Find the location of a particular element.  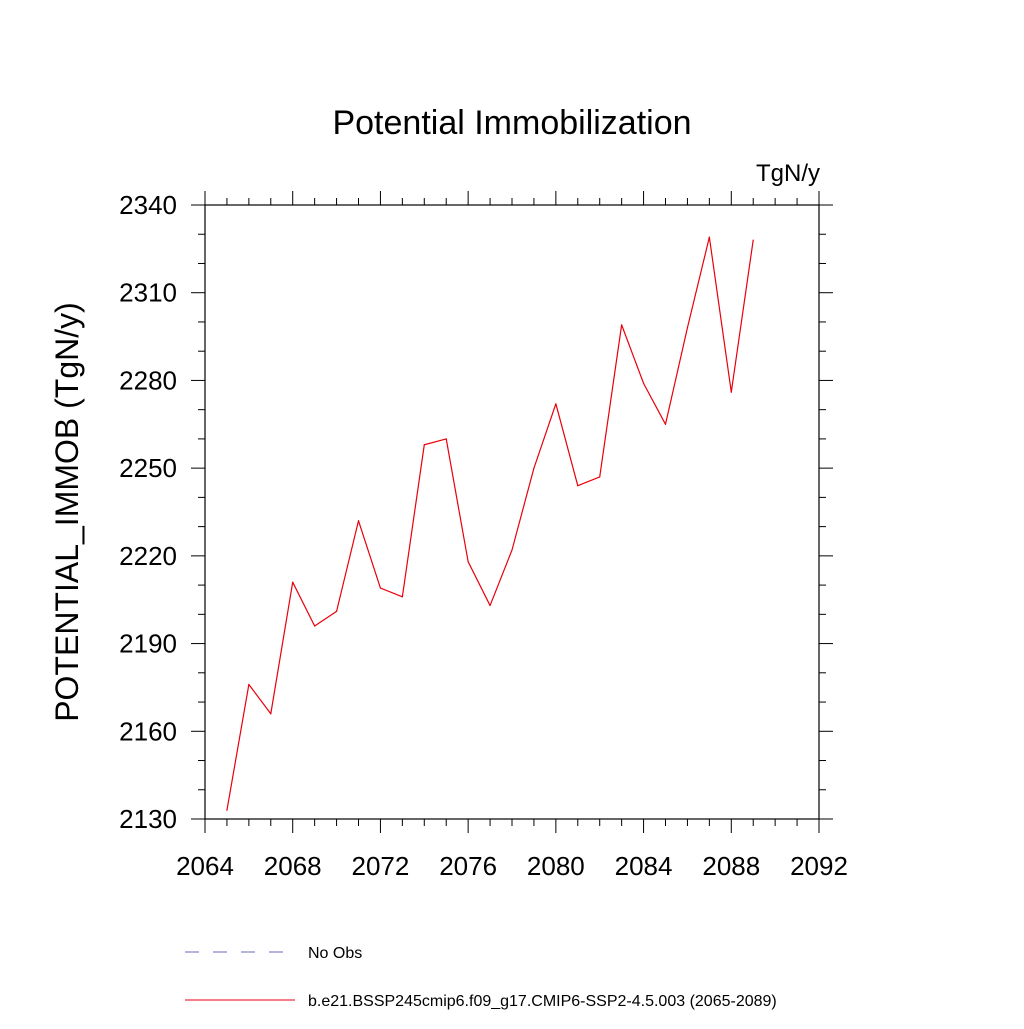

x-tick-label: 2080 is located at coordinates (556, 866).